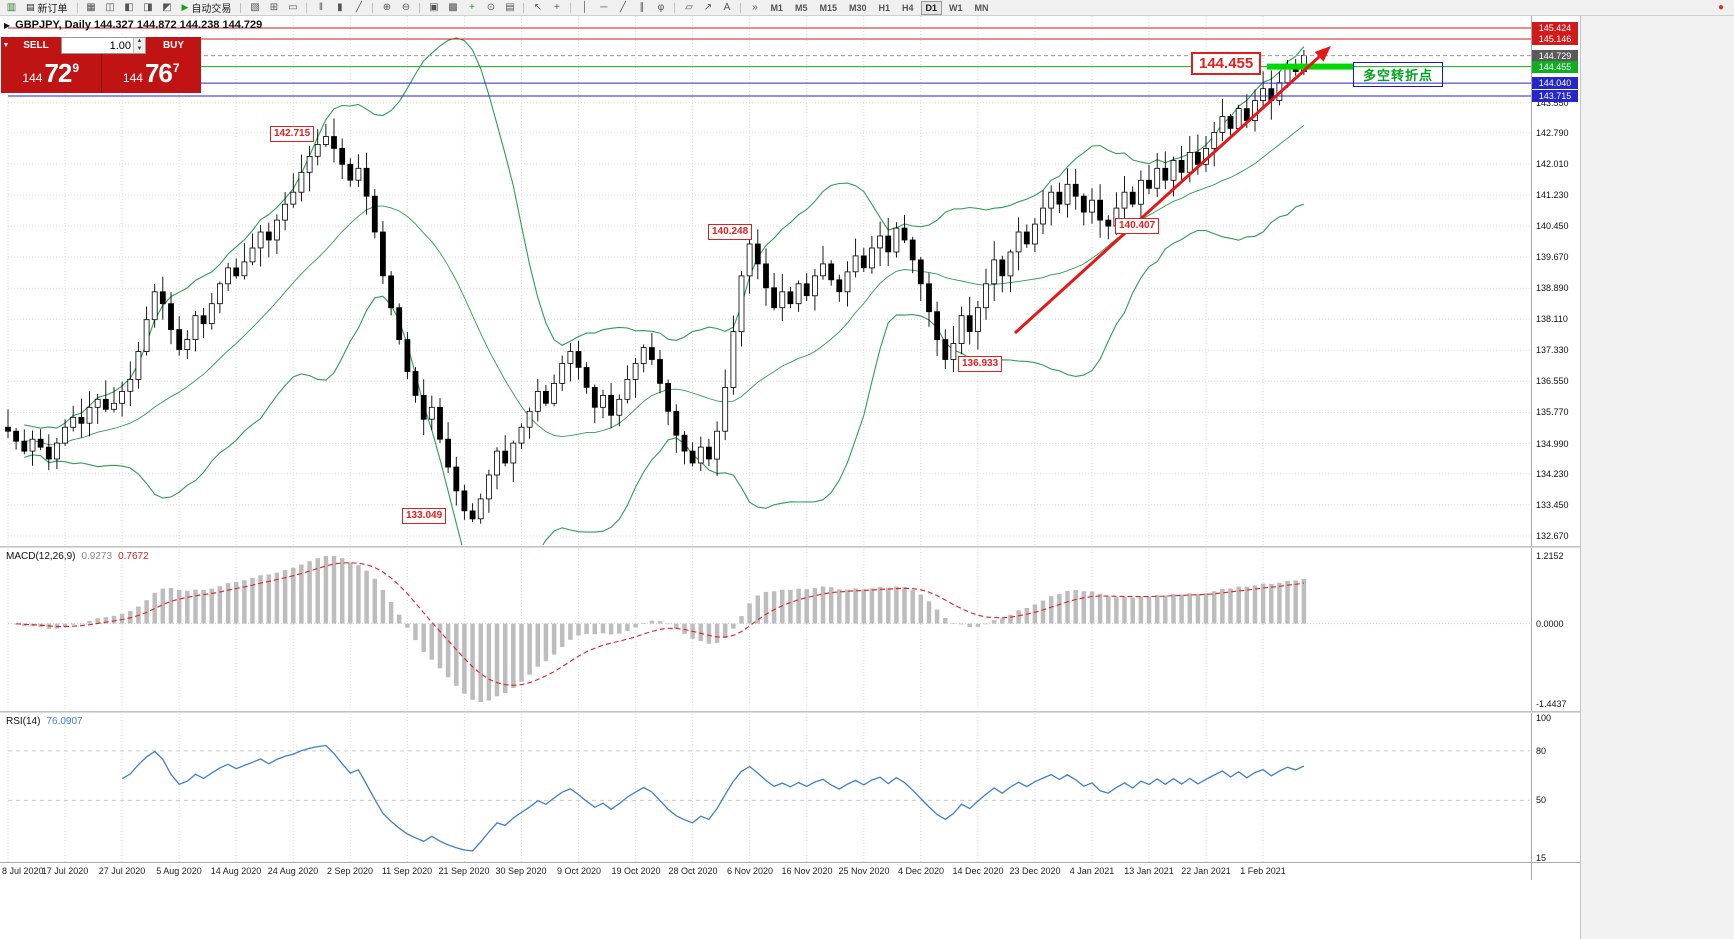  What do you see at coordinates (30, 7) in the screenshot?
I see `new-order-icon: ▤` at bounding box center [30, 7].